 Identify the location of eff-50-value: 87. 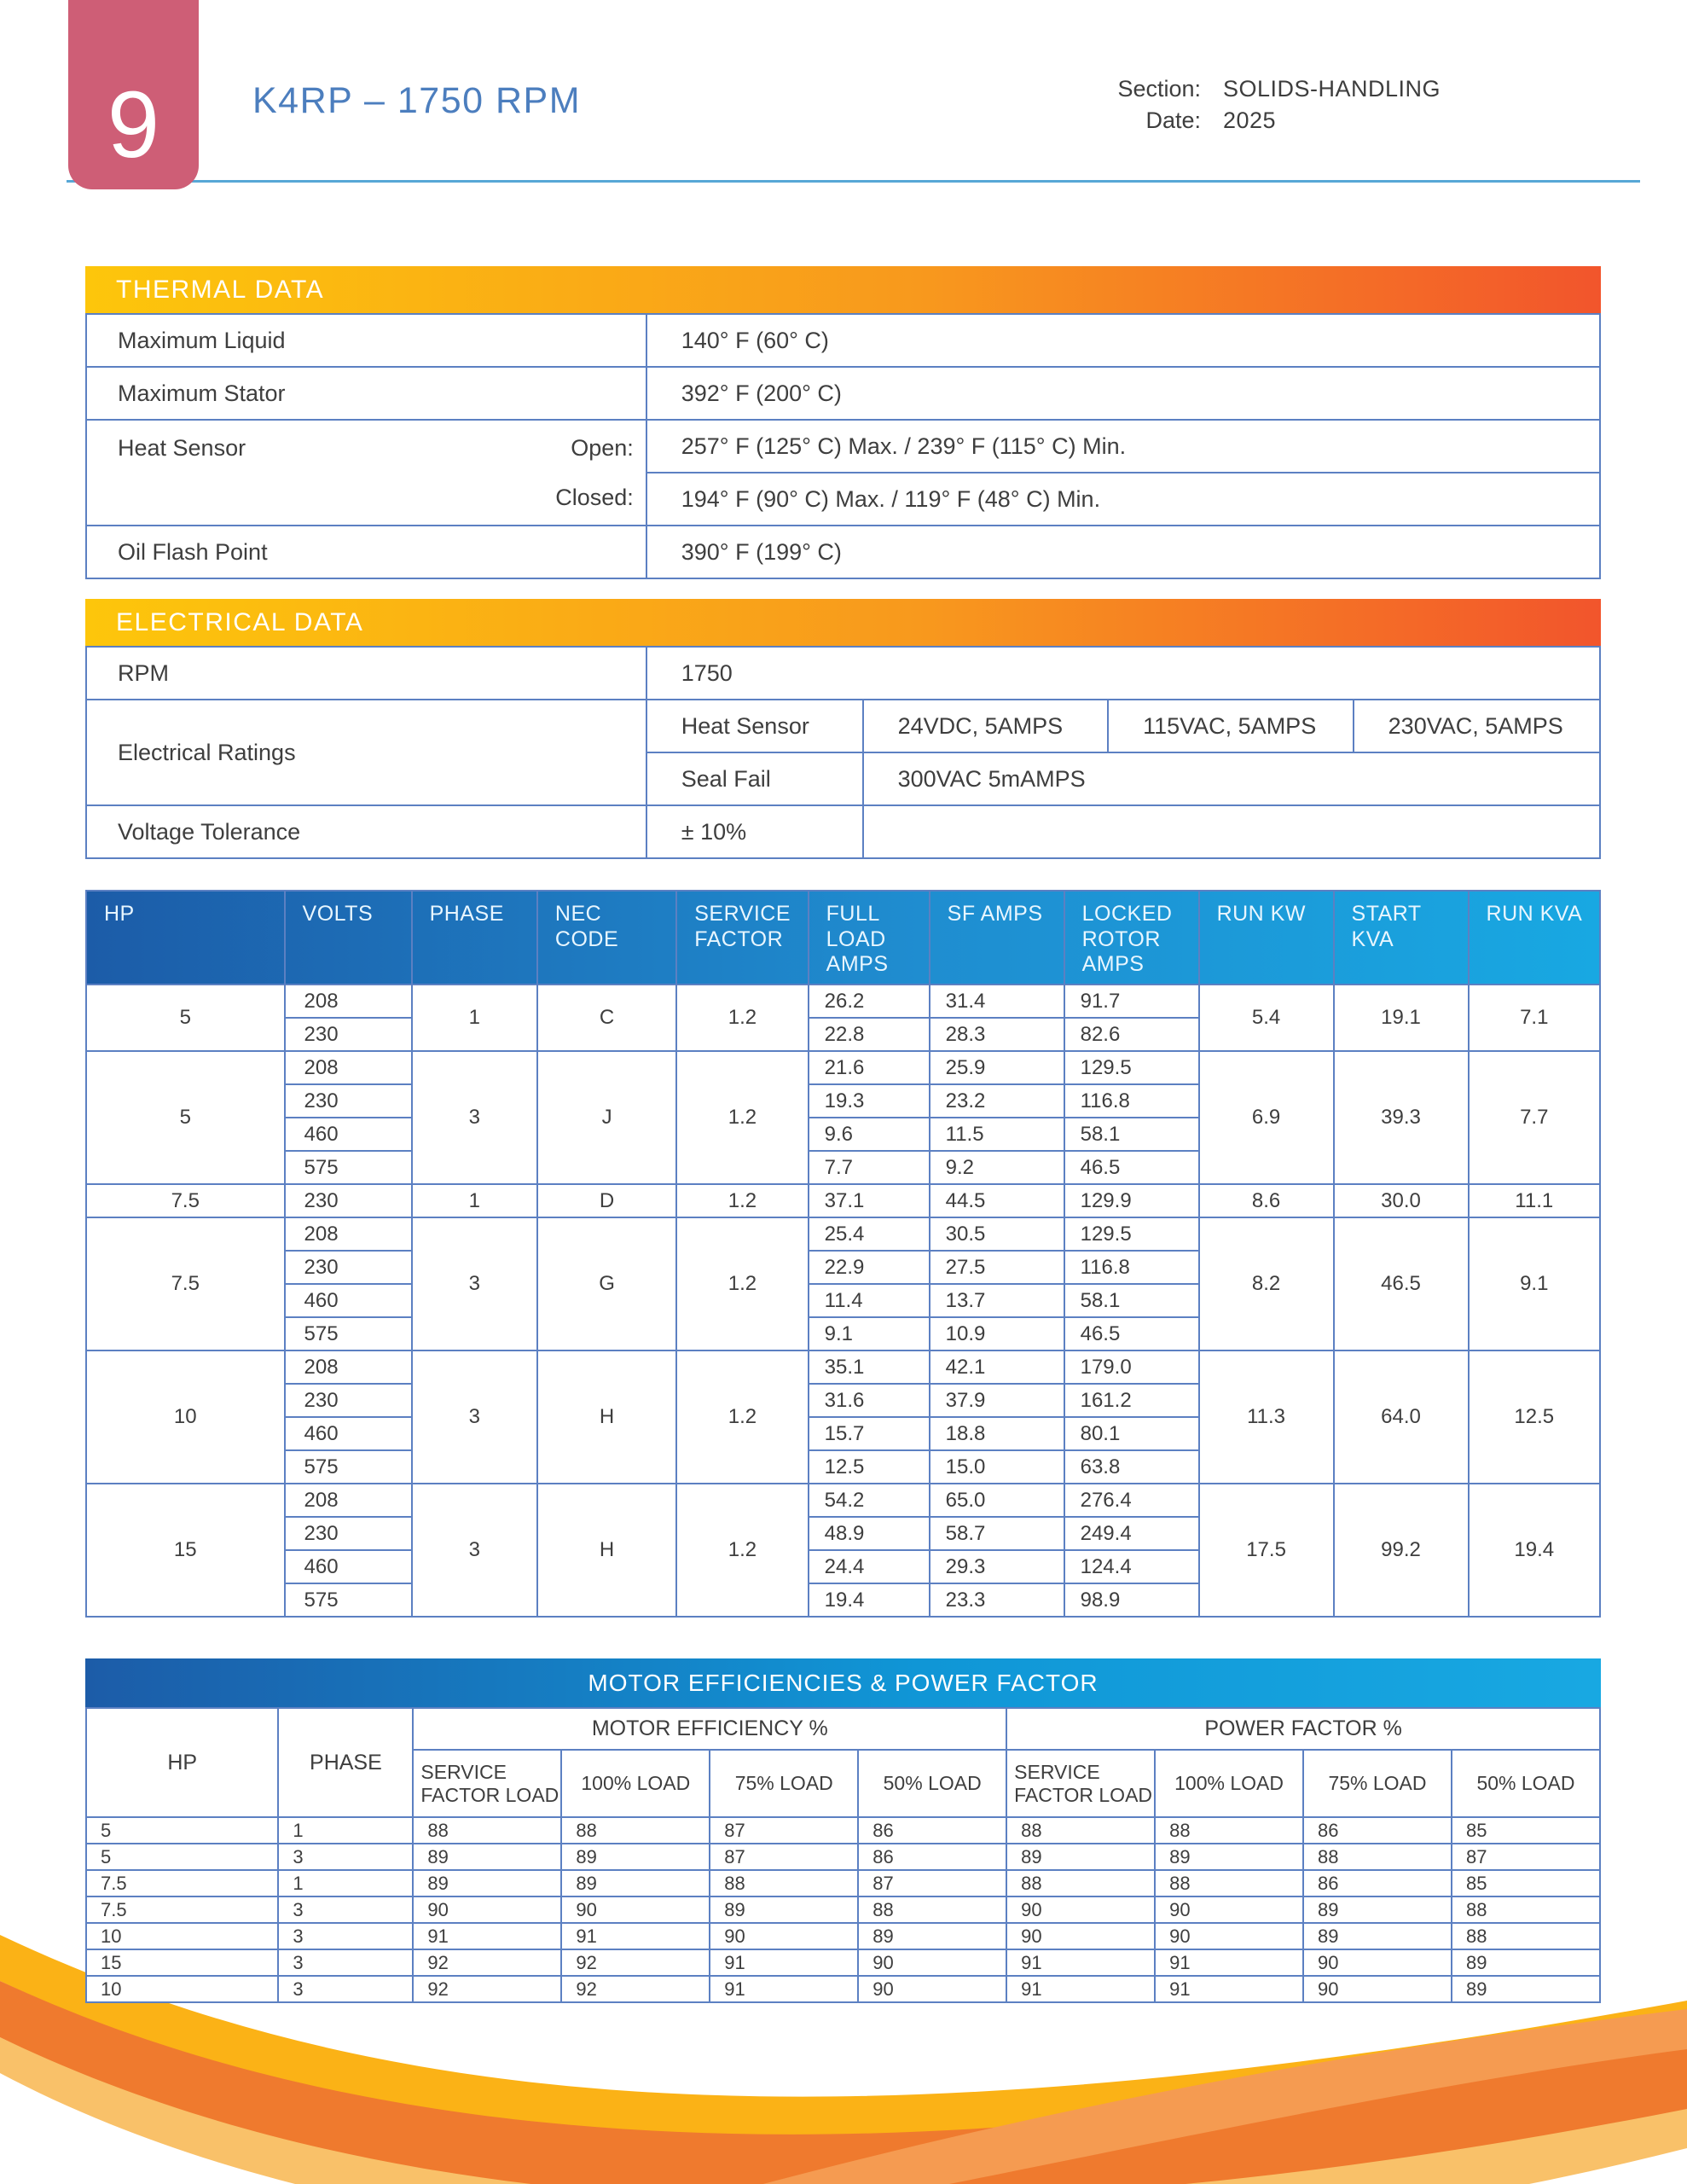
(932, 1883).